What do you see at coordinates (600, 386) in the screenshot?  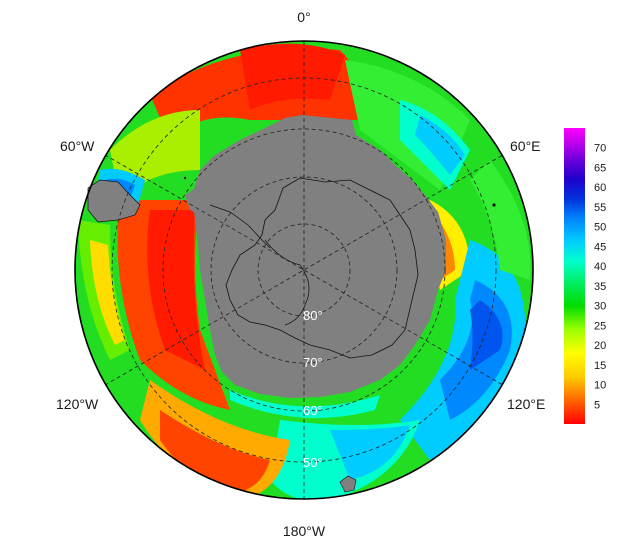 I see `colorbar-tick-label: 10` at bounding box center [600, 386].